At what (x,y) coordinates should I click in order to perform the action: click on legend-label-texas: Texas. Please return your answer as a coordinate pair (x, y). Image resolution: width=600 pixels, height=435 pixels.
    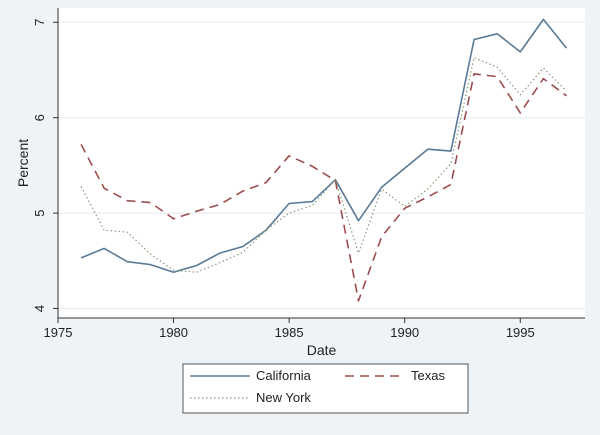
    Looking at the image, I should click on (428, 375).